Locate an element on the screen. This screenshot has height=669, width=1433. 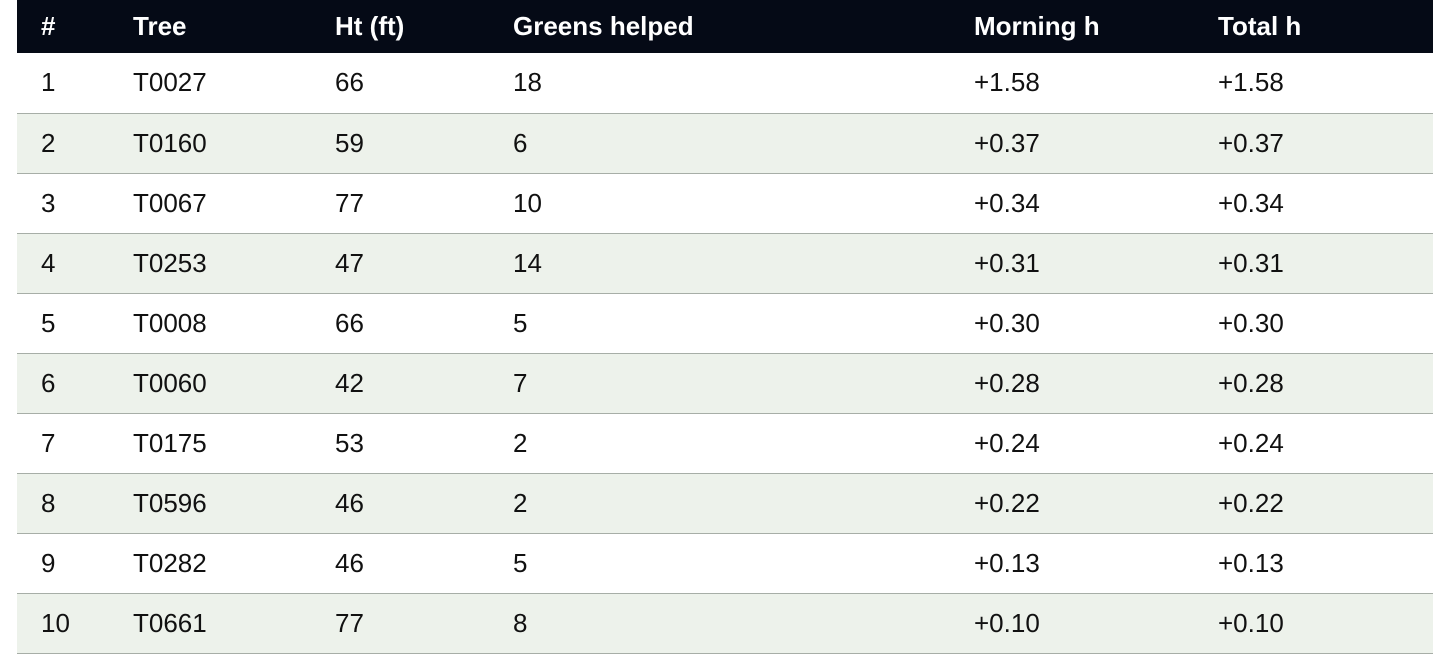
column-header-tree: Tree is located at coordinates (160, 26).